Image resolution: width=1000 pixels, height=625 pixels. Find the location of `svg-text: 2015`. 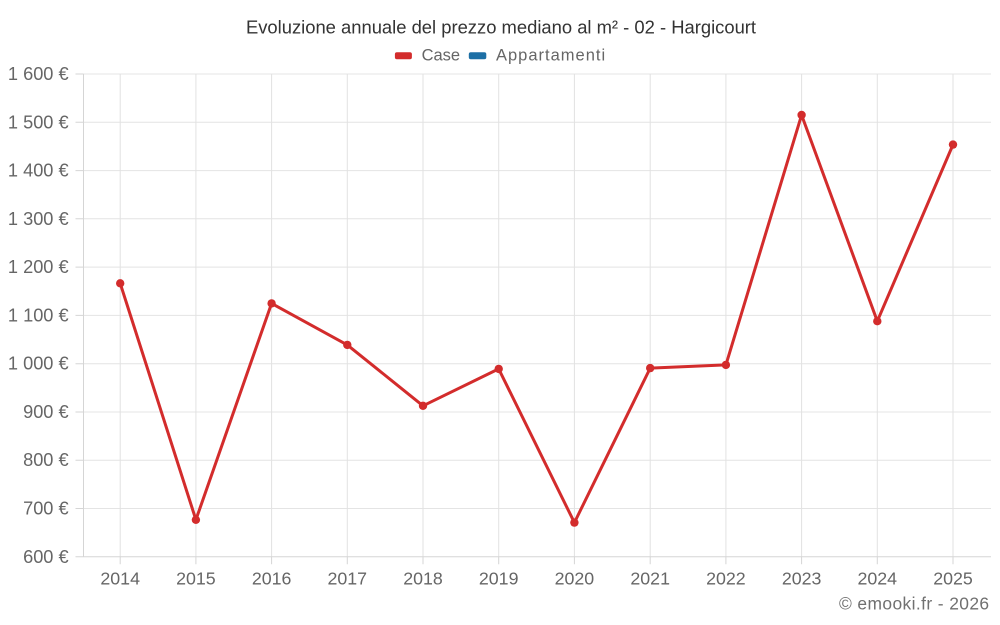

svg-text: 2015 is located at coordinates (196, 579).